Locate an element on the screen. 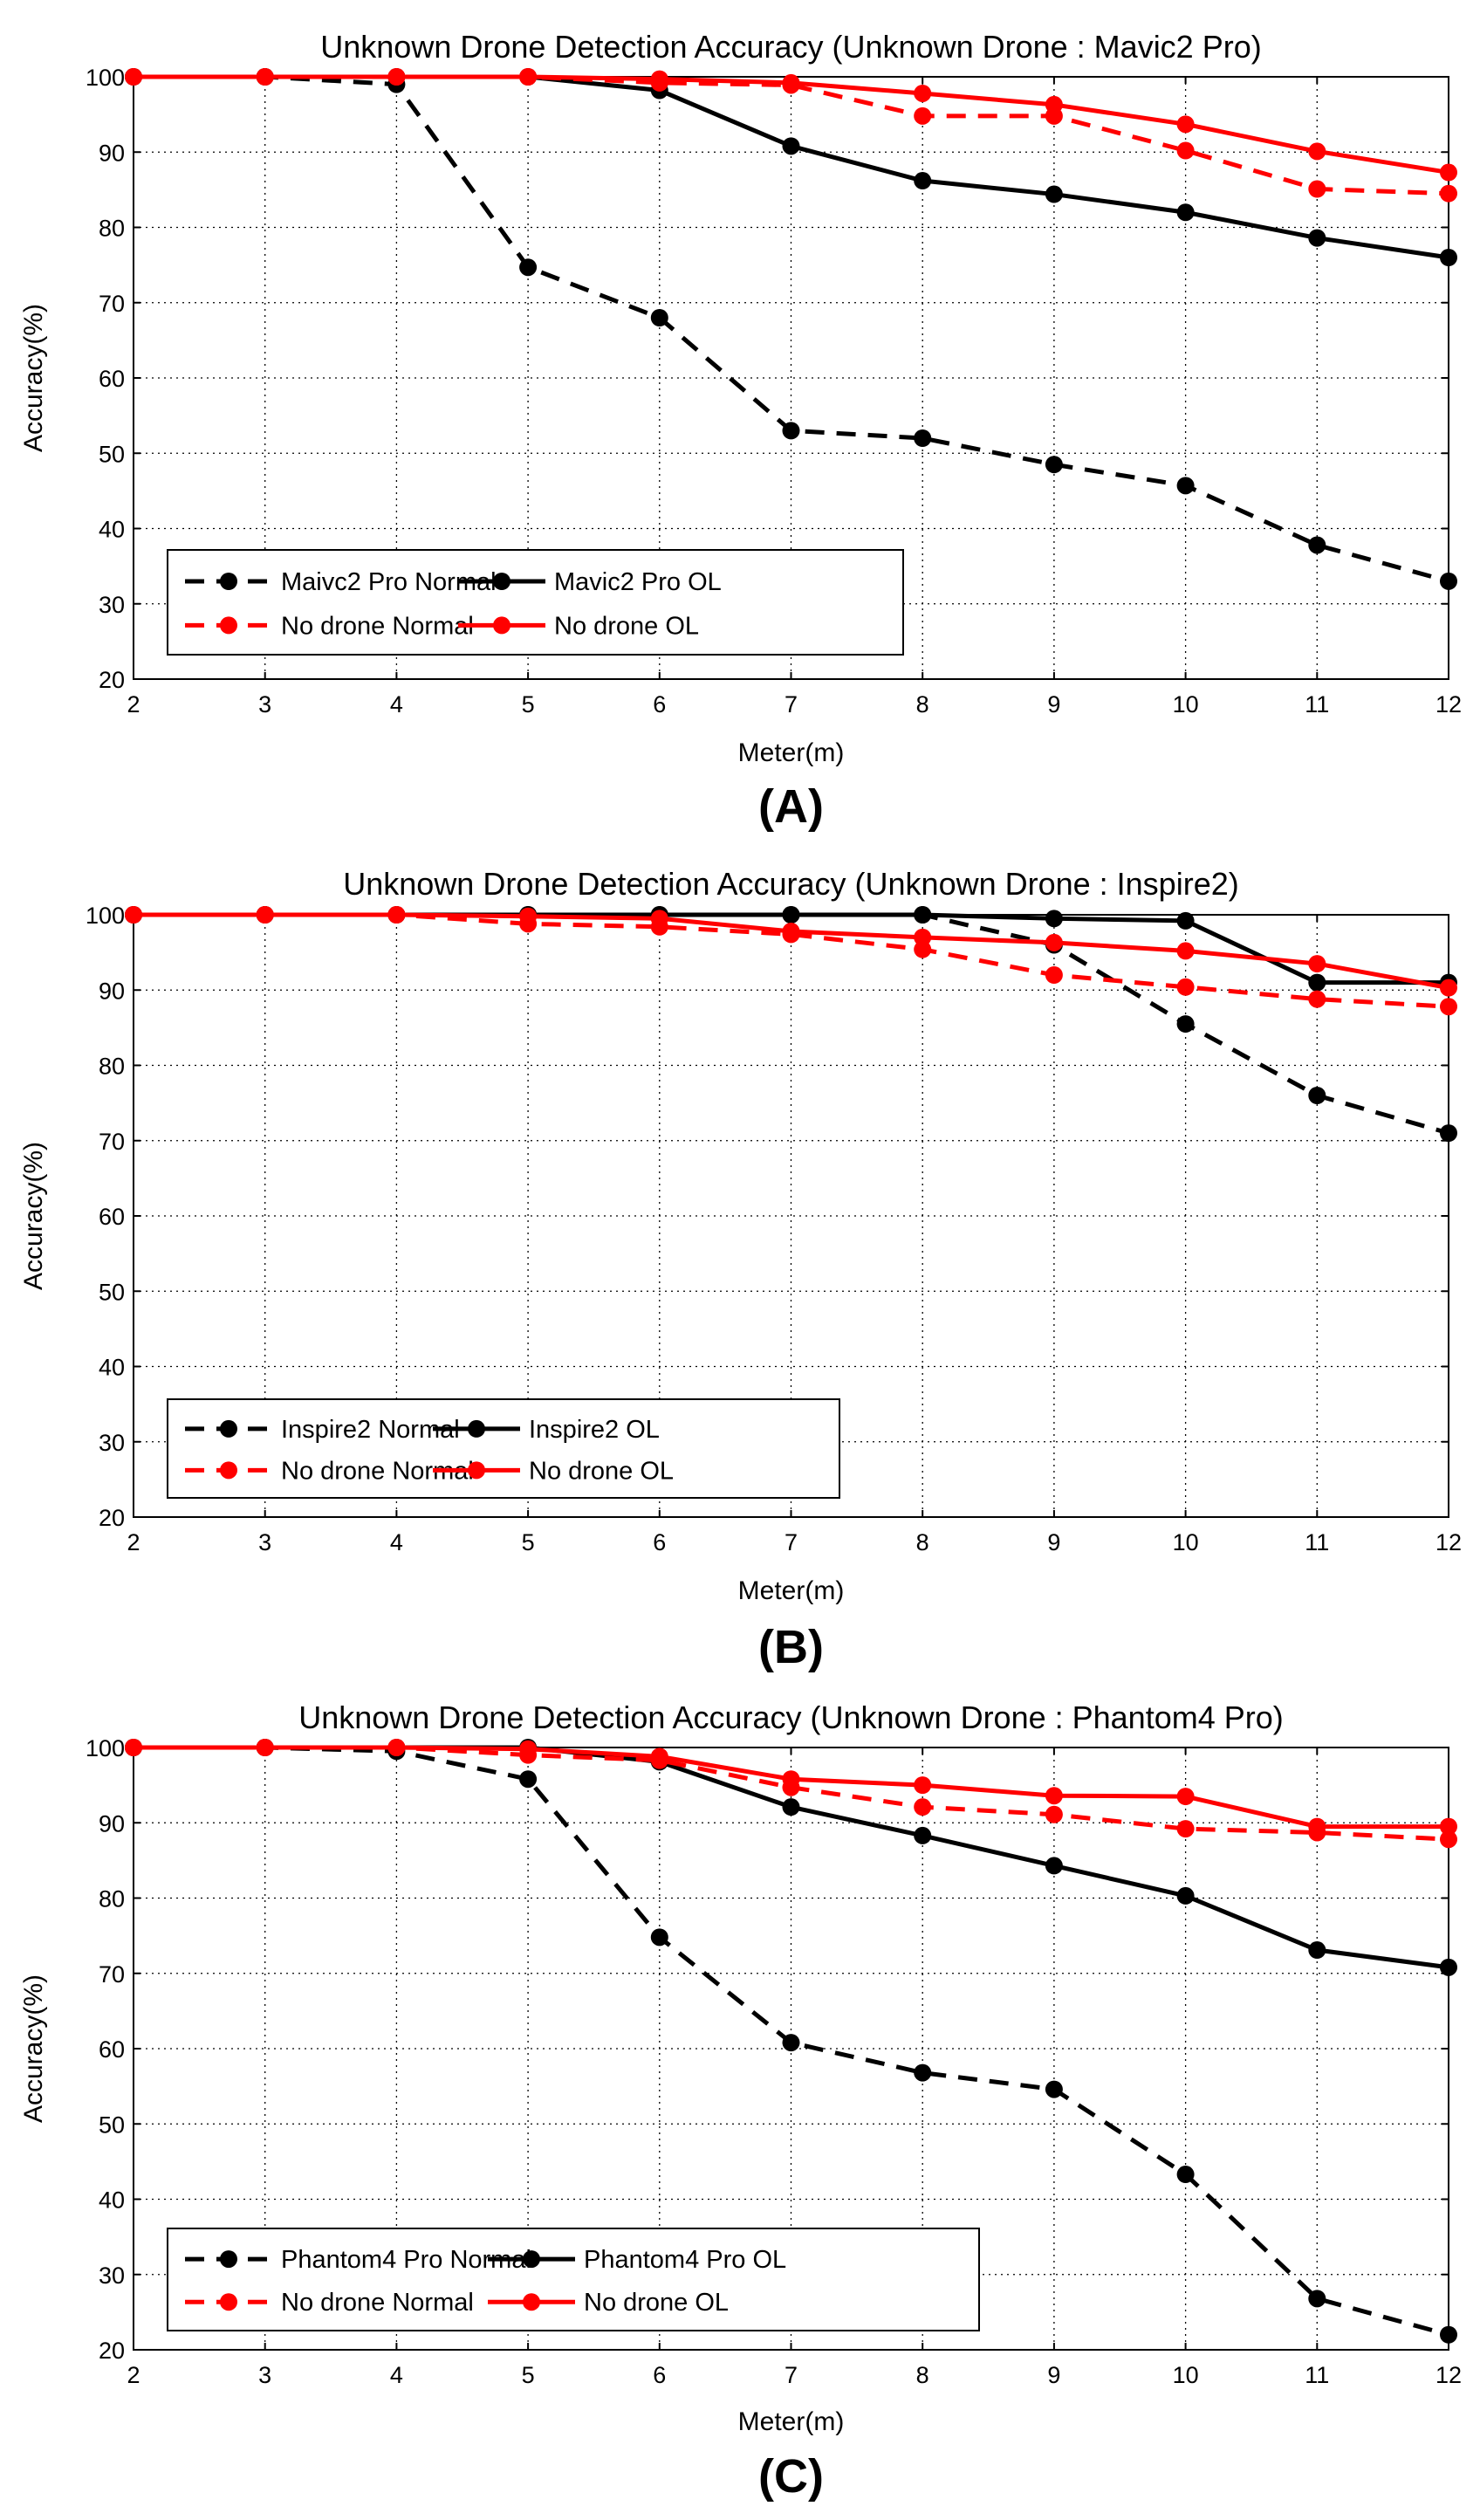  series-line is located at coordinates (792, 135).